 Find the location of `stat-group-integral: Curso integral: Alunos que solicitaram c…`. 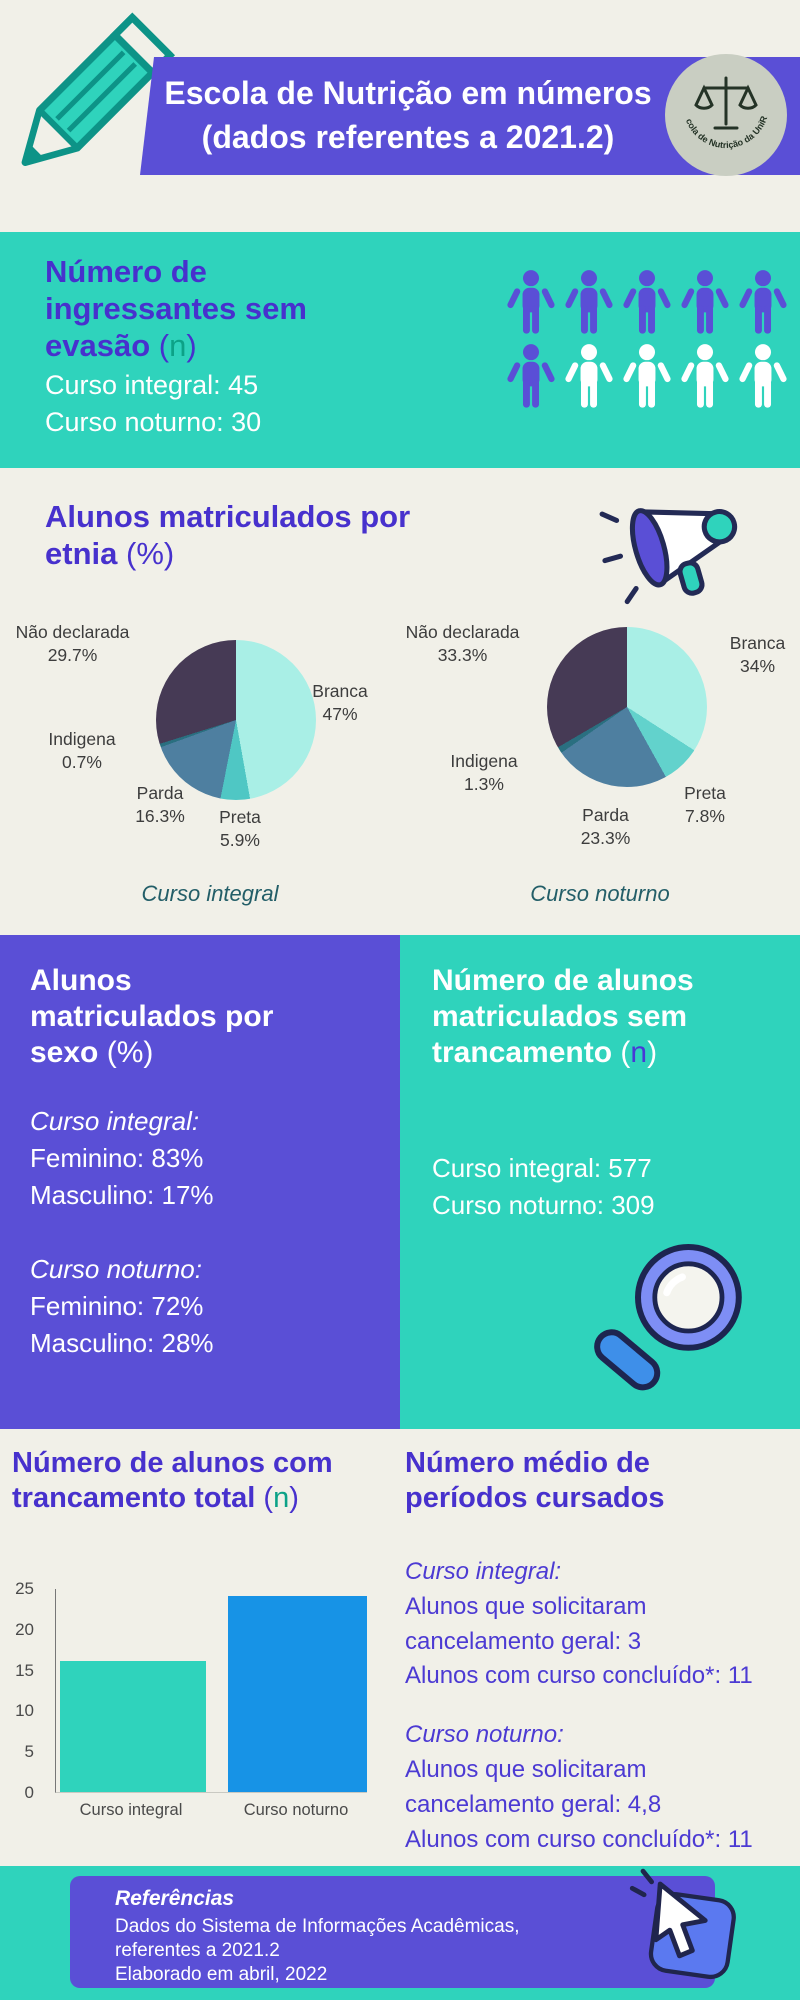

stat-group-integral: Curso integral: Alunos que solicitaram c… is located at coordinates (601, 1624).